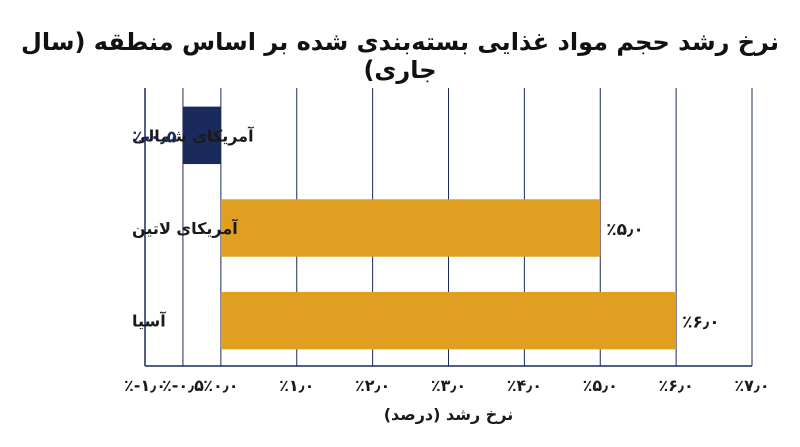 This screenshot has height=447, width=800. Describe the element at coordinates (701, 323) in the screenshot. I see `data-label: ٪۶٫۰` at that location.